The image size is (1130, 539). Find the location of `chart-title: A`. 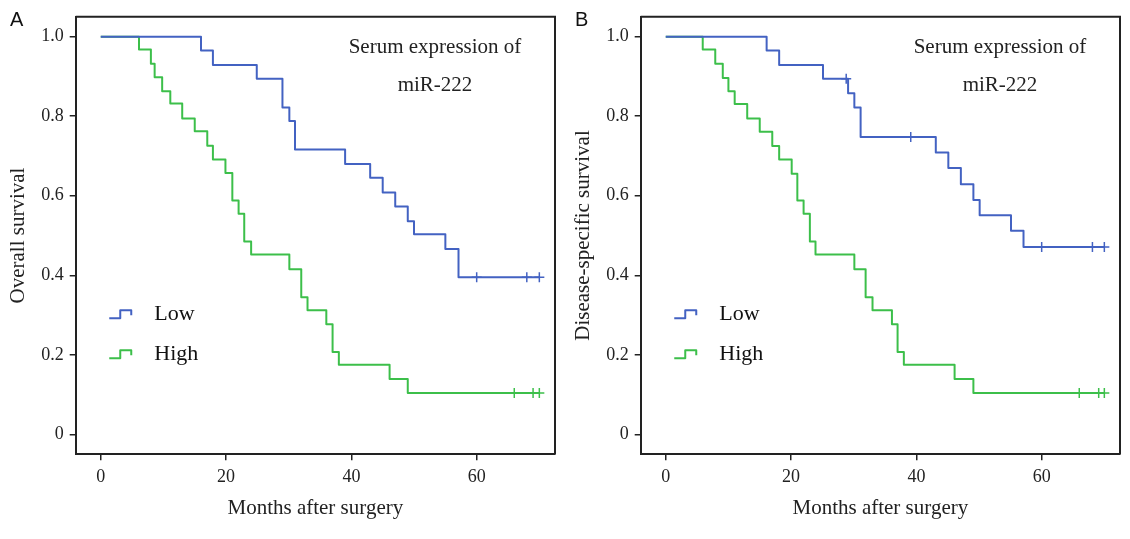

chart-title: A is located at coordinates (17, 19).